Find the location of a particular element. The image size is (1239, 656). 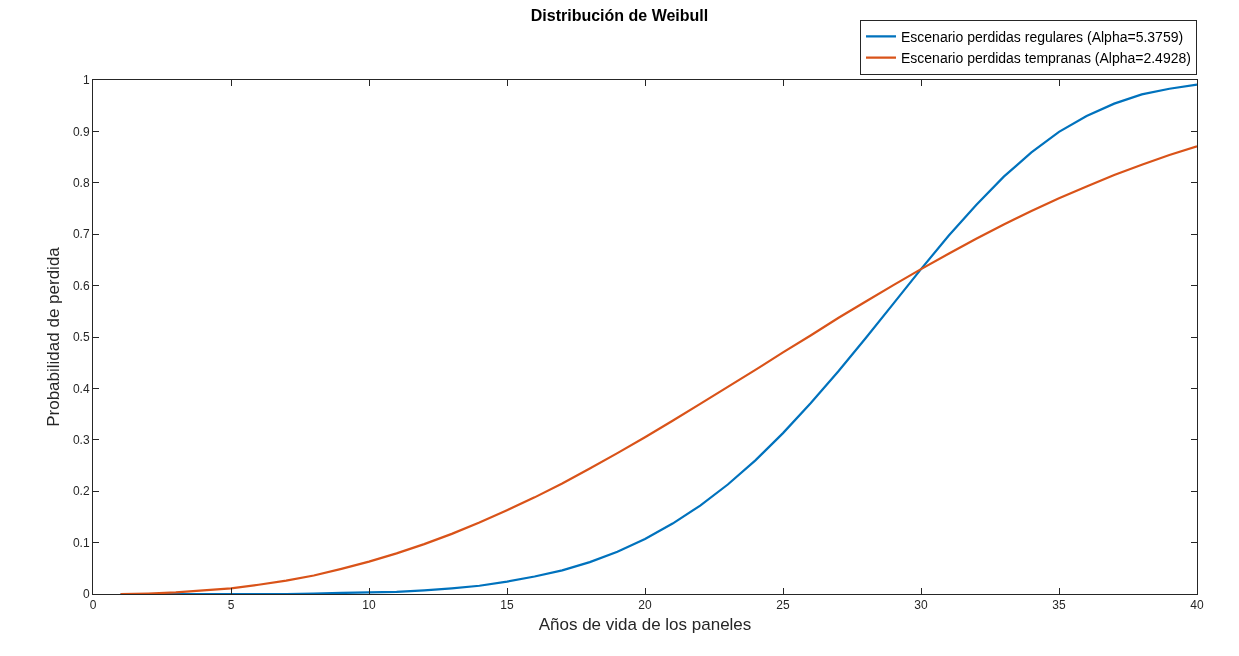

y-tick-label: 0.7 is located at coordinates (81, 234).